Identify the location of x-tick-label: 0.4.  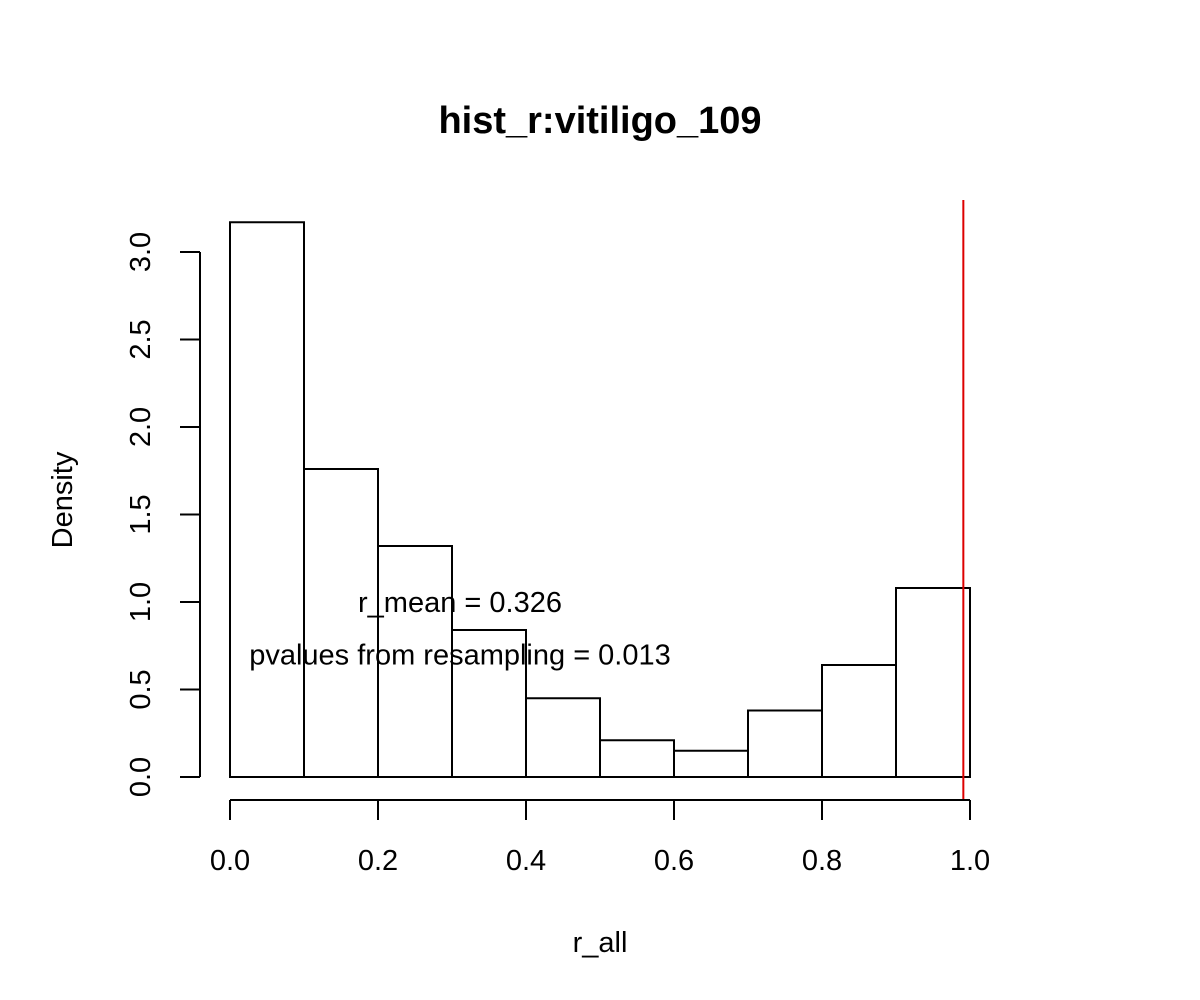
(526, 861).